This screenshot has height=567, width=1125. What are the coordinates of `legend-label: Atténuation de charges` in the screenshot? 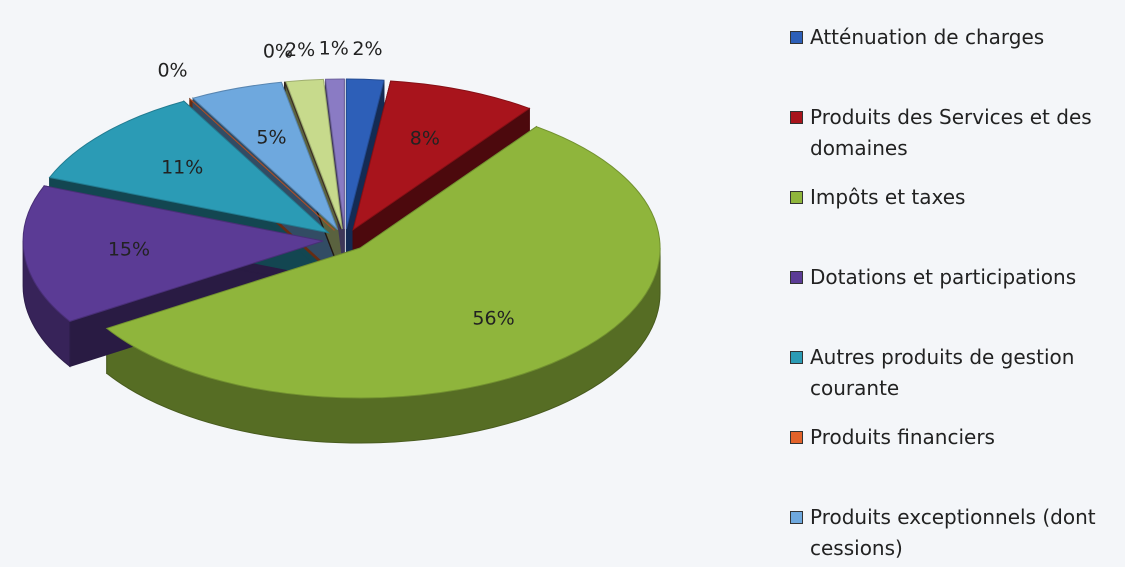 It's located at (927, 37).